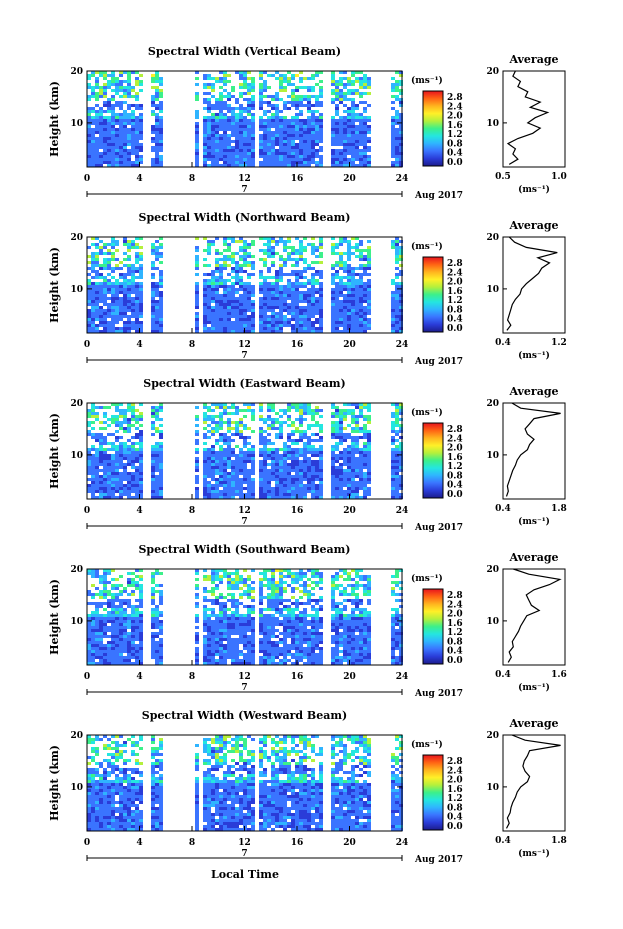  I want to click on average-x-tick-label: 1.2, so click(559, 343).